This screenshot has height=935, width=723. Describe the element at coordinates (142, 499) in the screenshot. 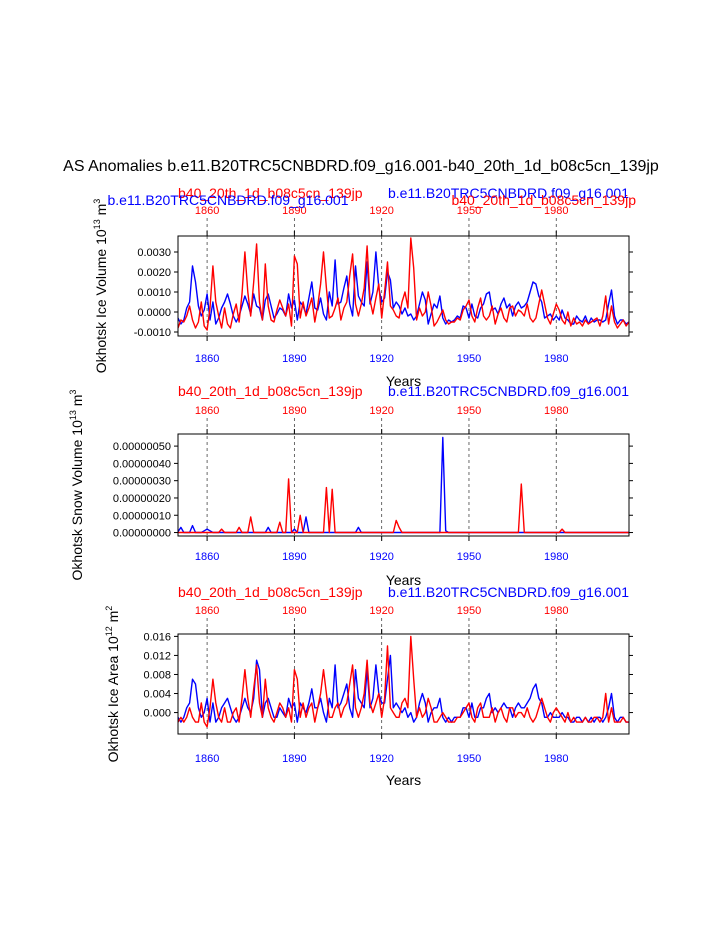

I see `y-tick-label: 0.00000020` at that location.